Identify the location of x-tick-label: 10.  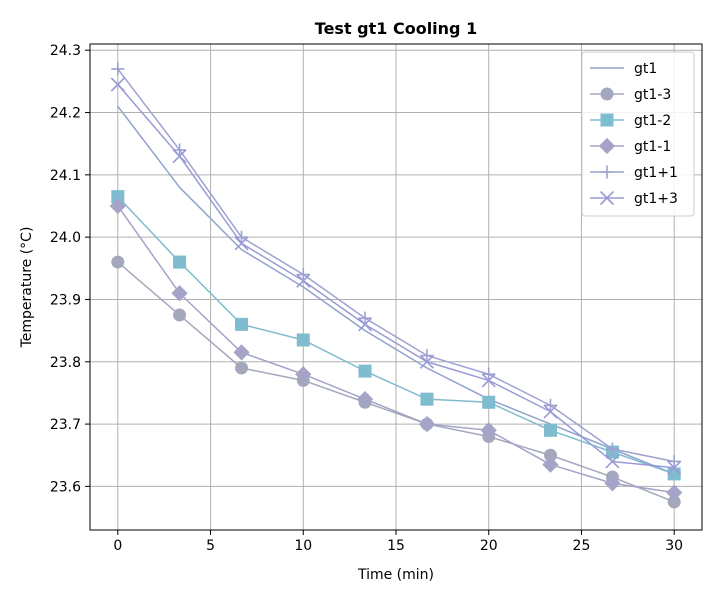
(303, 546).